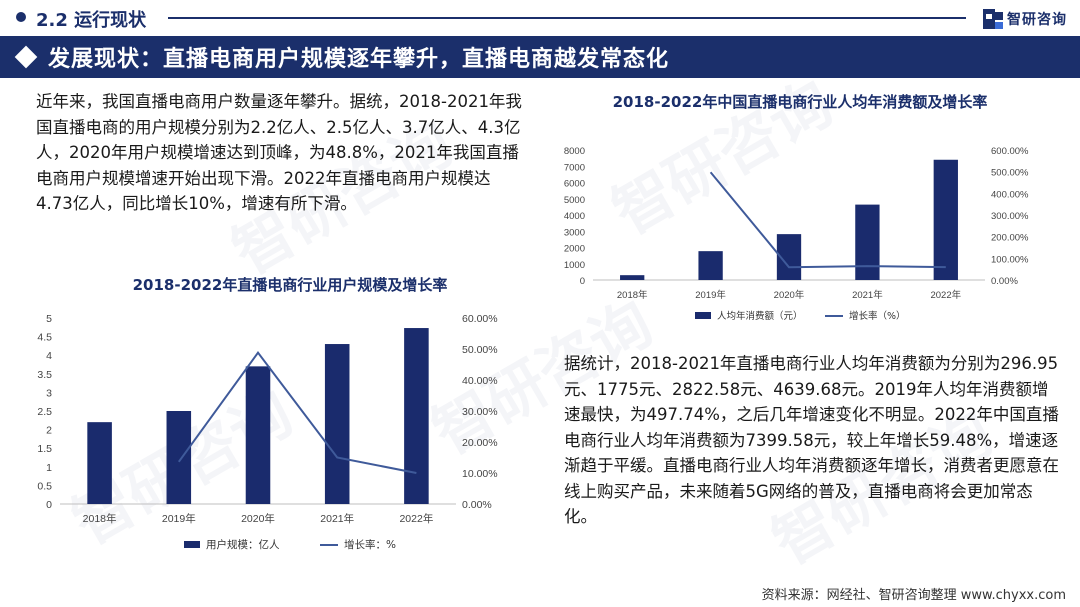 The image size is (1080, 607). I want to click on legend-bar-label: 人均年消费额（元）, so click(760, 316).